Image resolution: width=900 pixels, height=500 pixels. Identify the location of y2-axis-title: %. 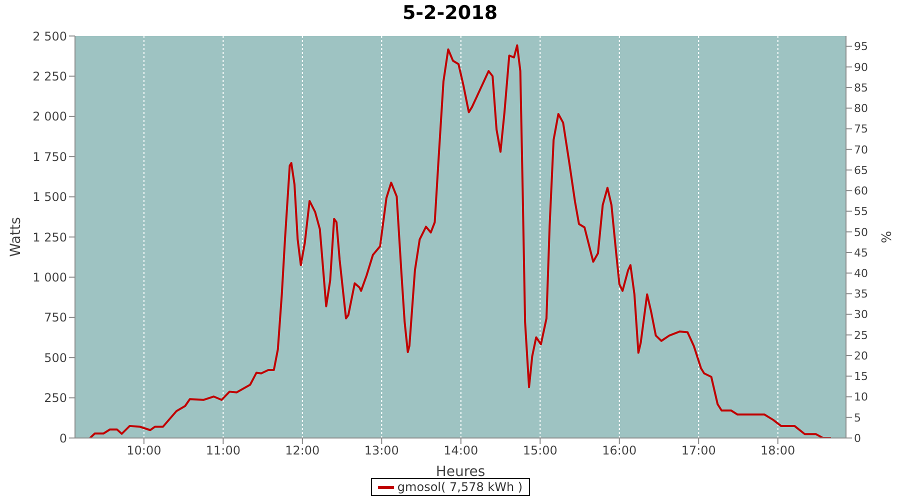
(884, 237).